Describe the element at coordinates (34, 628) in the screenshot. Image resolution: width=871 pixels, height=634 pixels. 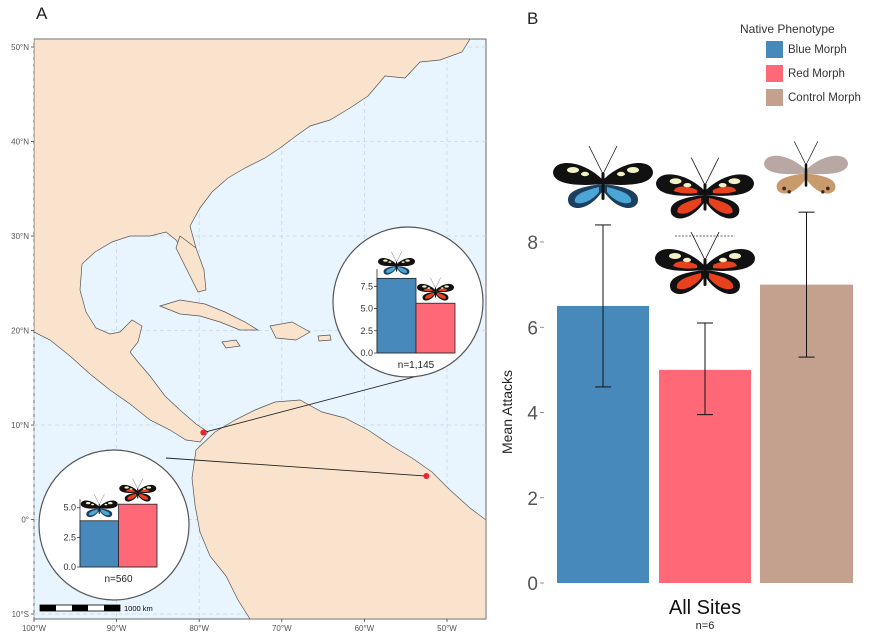
I see `map-tick-label-lon: 100°W` at that location.